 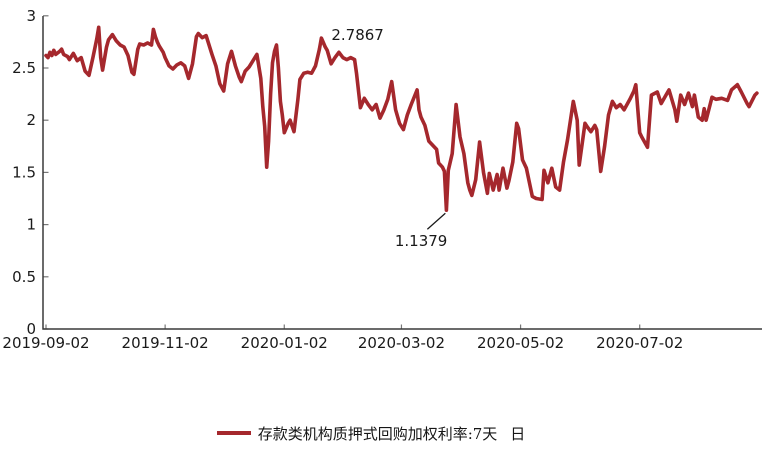 I want to click on x-tick-label: 2020-07-02, so click(x=639, y=343).